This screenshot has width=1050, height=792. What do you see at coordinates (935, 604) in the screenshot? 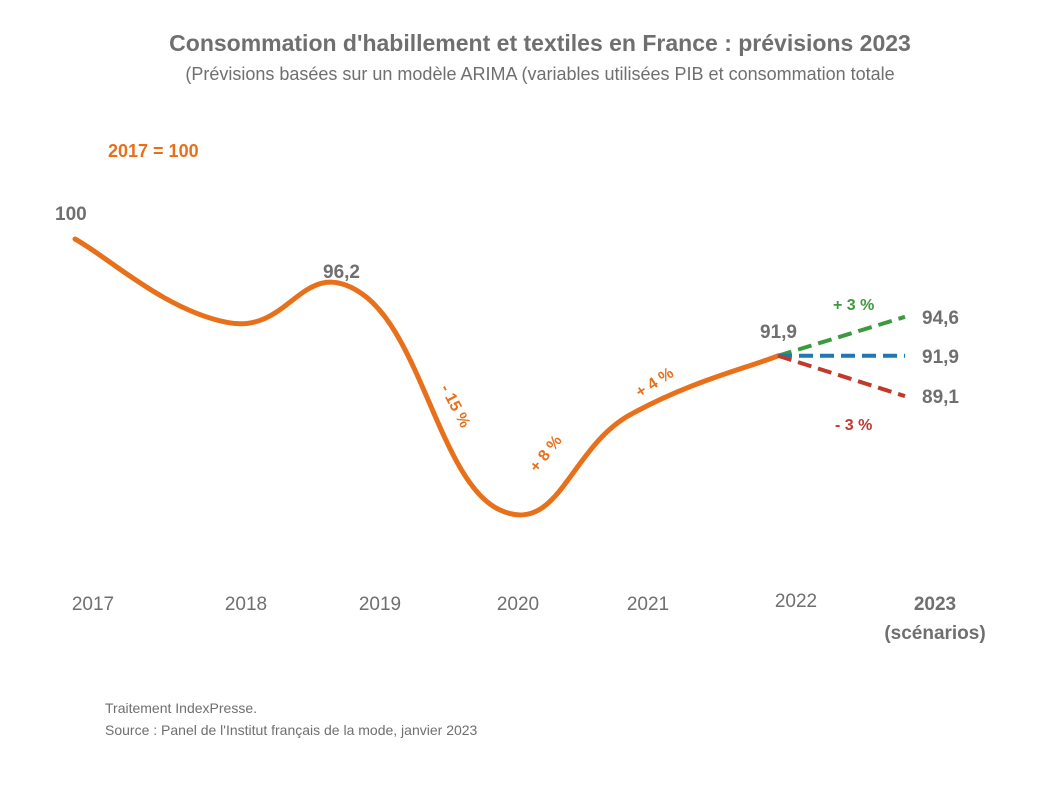
I see `x-tick-2023: 2023` at bounding box center [935, 604].